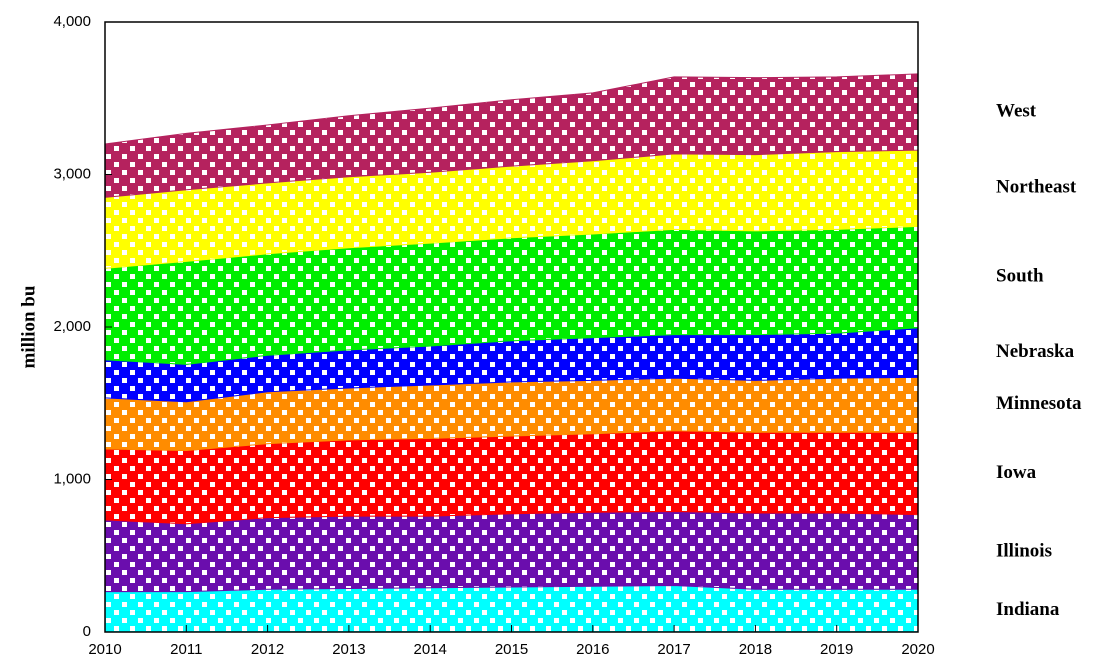 The width and height of the screenshot is (1120, 664). I want to click on y-axis-label: million bu, so click(28, 326).